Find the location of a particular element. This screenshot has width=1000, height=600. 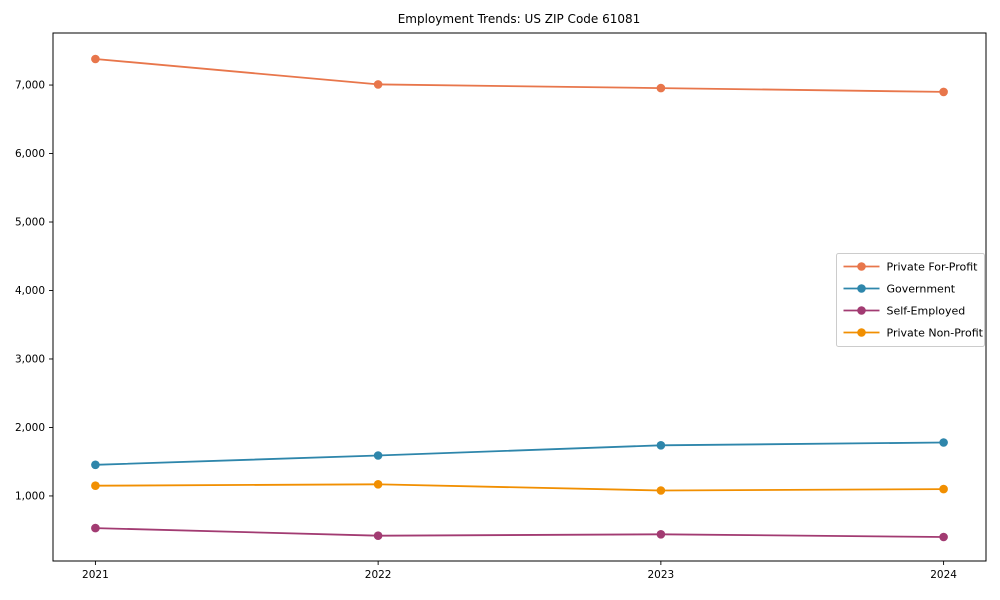

y-tick-label: 5,000 is located at coordinates (30, 223).